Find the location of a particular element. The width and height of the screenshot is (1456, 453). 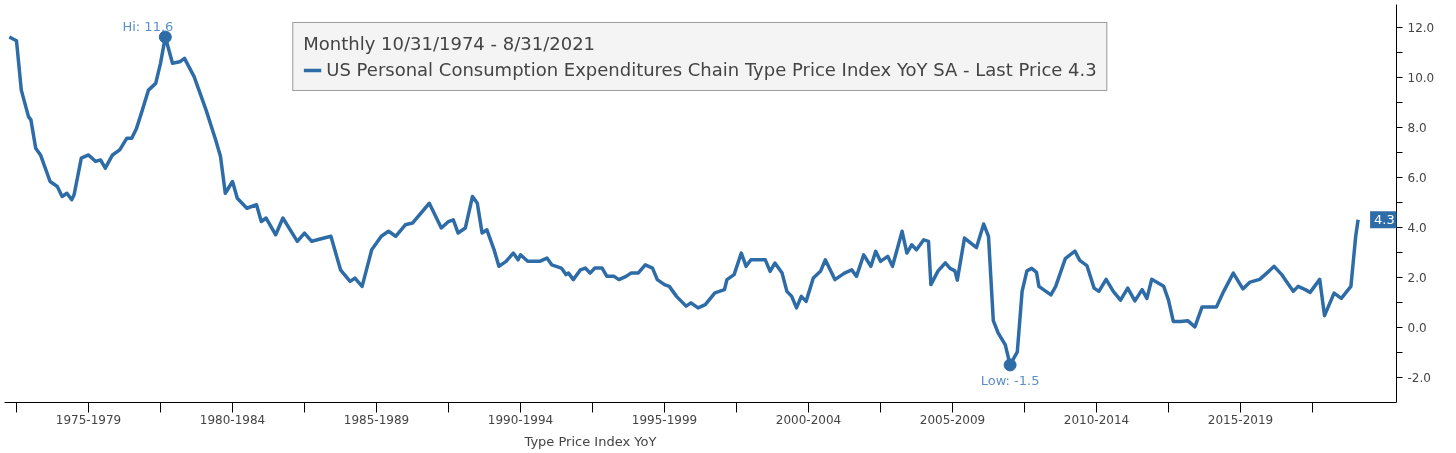

x-tick-label: 1985-1989 is located at coordinates (376, 419).